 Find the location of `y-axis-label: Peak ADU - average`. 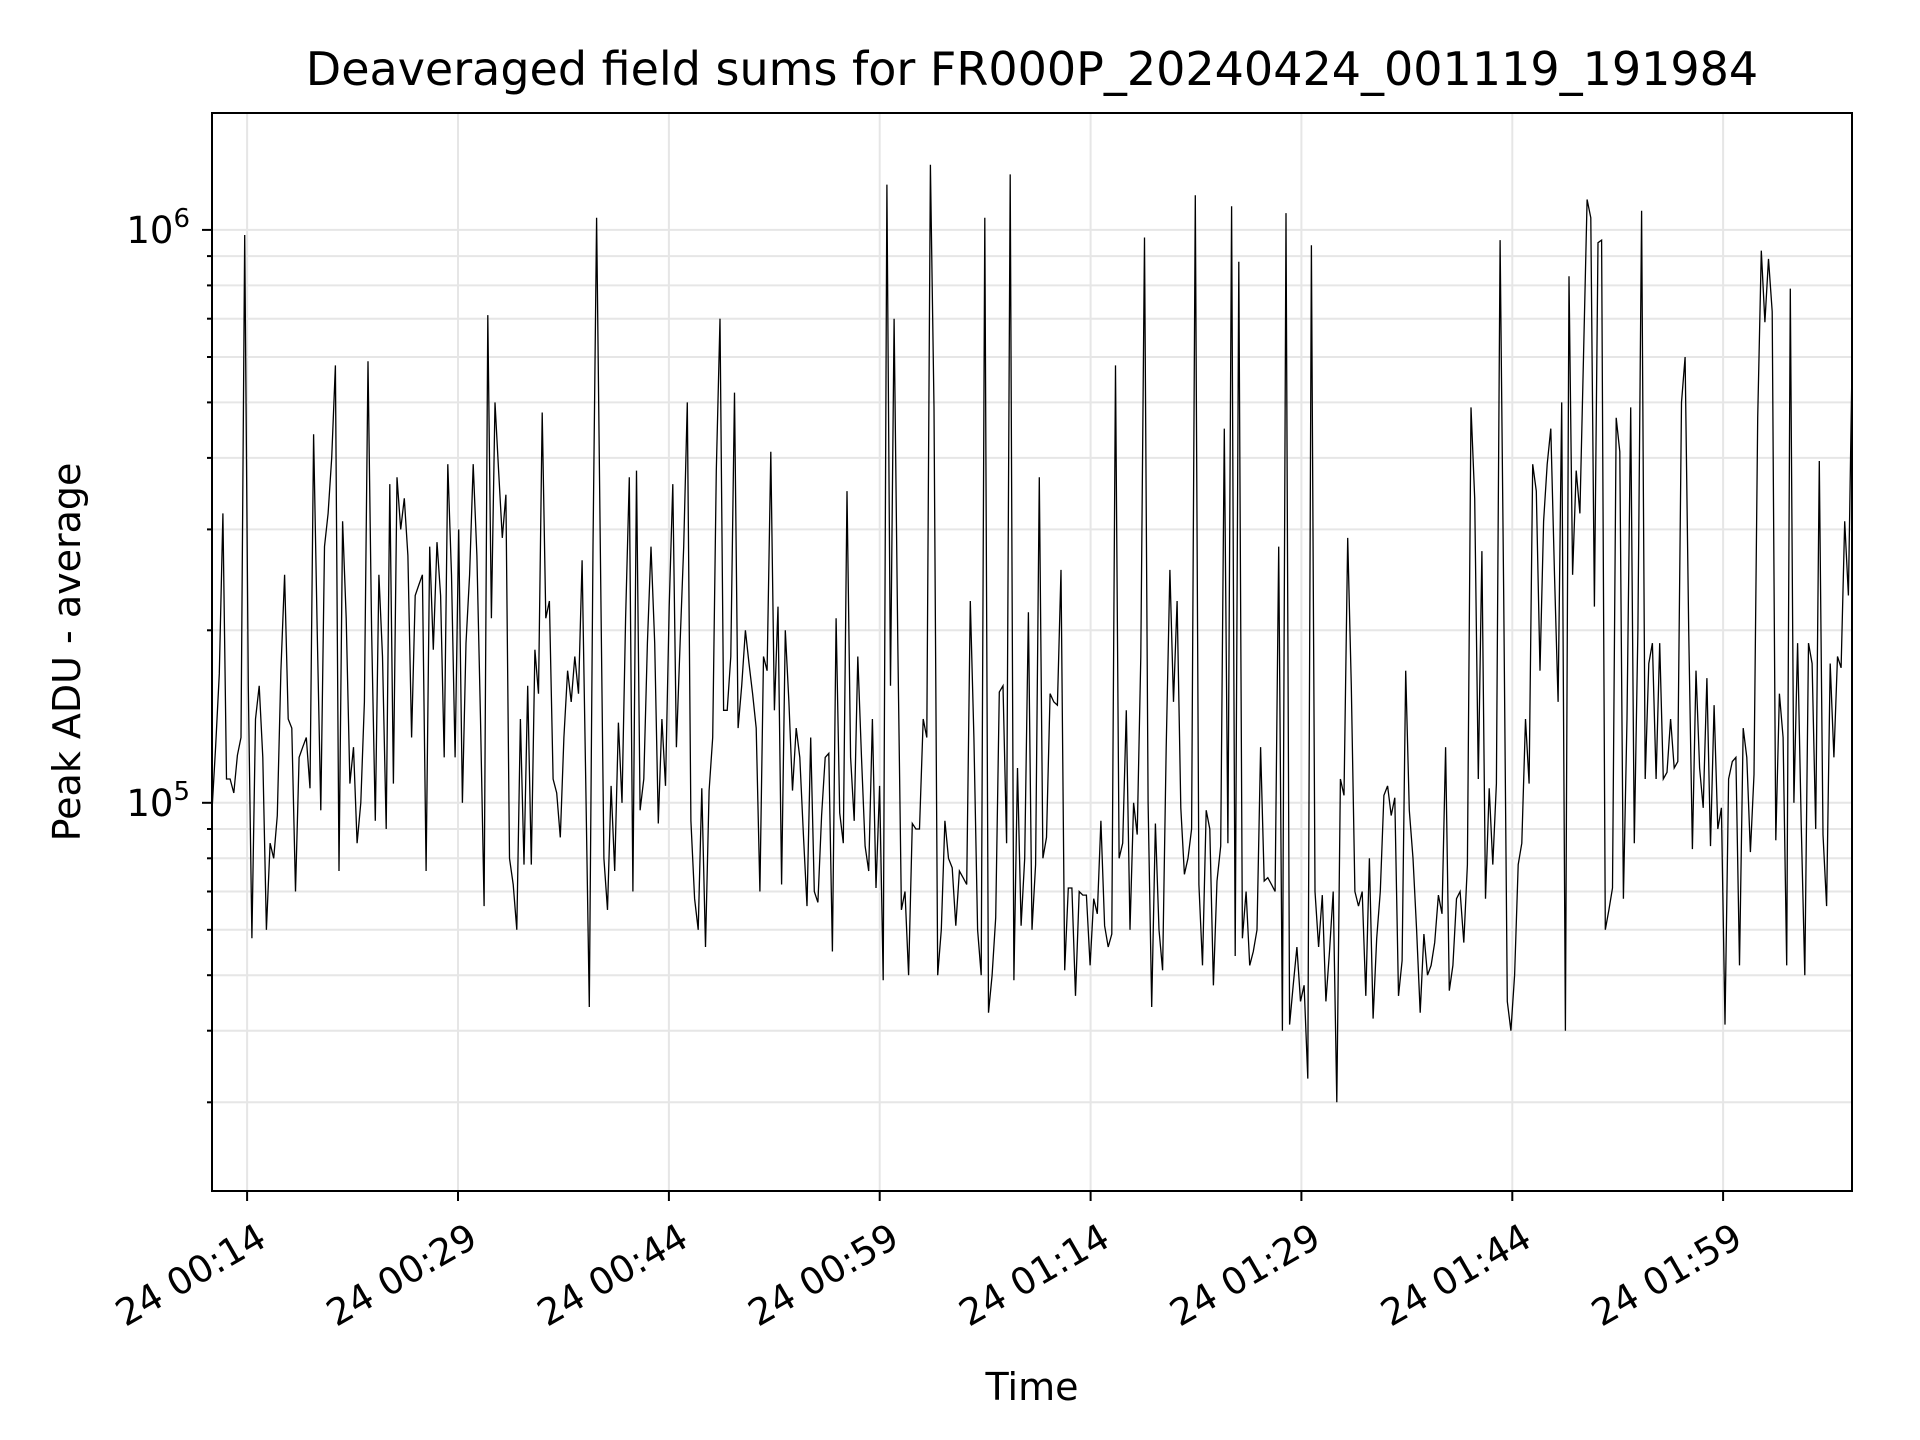

y-axis-label: Peak ADU - average is located at coordinates (67, 652).